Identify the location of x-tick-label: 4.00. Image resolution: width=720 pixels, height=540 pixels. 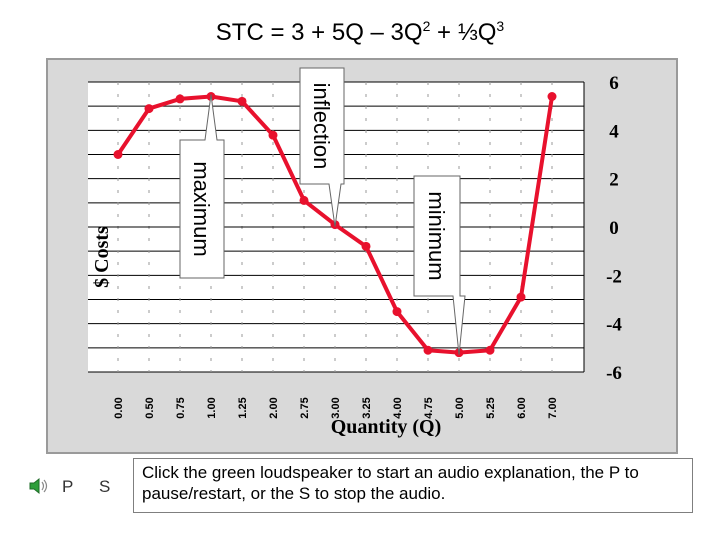
(398, 407).